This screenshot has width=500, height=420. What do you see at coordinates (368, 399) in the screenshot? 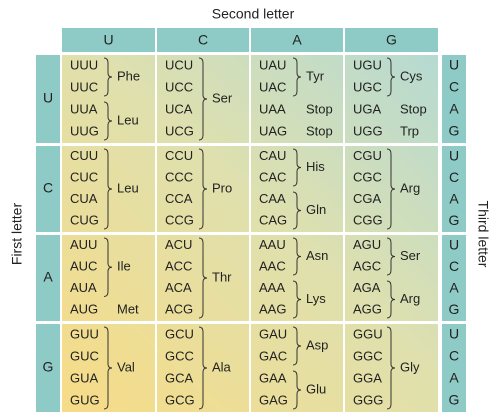
I see `codon: GGG` at bounding box center [368, 399].